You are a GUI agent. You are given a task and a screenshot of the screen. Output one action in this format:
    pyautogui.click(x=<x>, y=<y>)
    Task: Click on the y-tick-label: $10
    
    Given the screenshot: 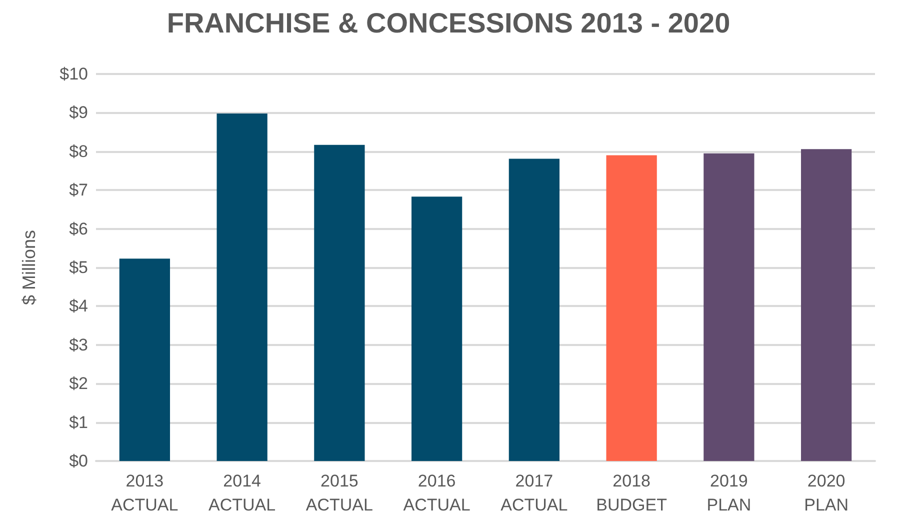 What is the action you would take?
    pyautogui.click(x=74, y=74)
    